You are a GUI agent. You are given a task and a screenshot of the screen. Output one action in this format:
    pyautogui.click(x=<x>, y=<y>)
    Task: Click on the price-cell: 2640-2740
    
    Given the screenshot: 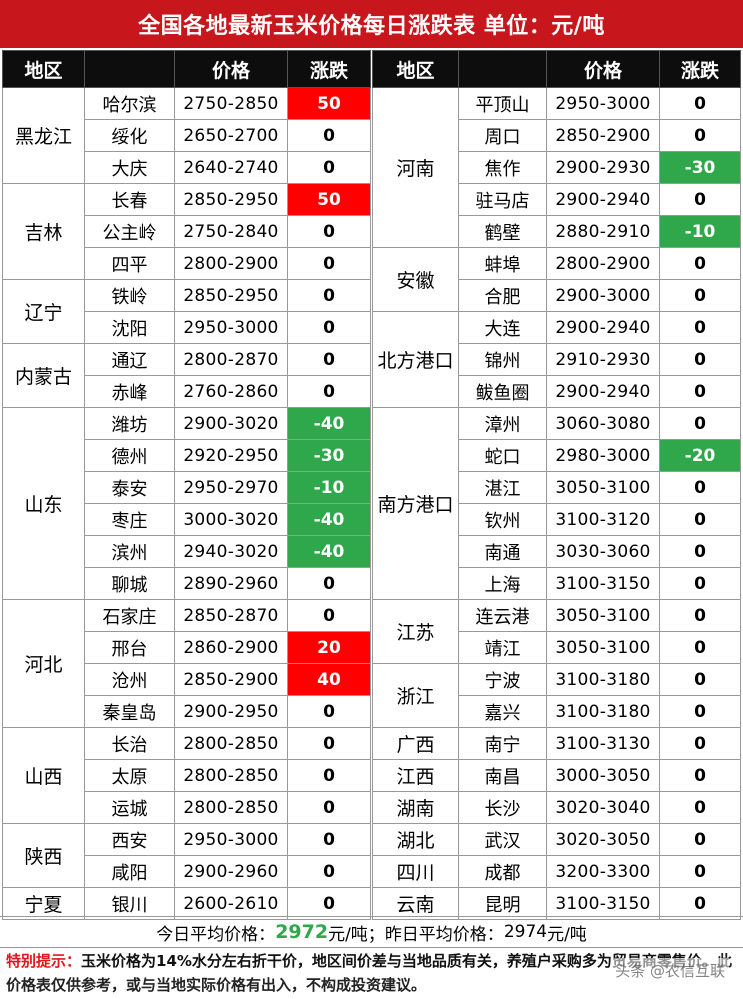 What is the action you would take?
    pyautogui.click(x=231, y=167)
    